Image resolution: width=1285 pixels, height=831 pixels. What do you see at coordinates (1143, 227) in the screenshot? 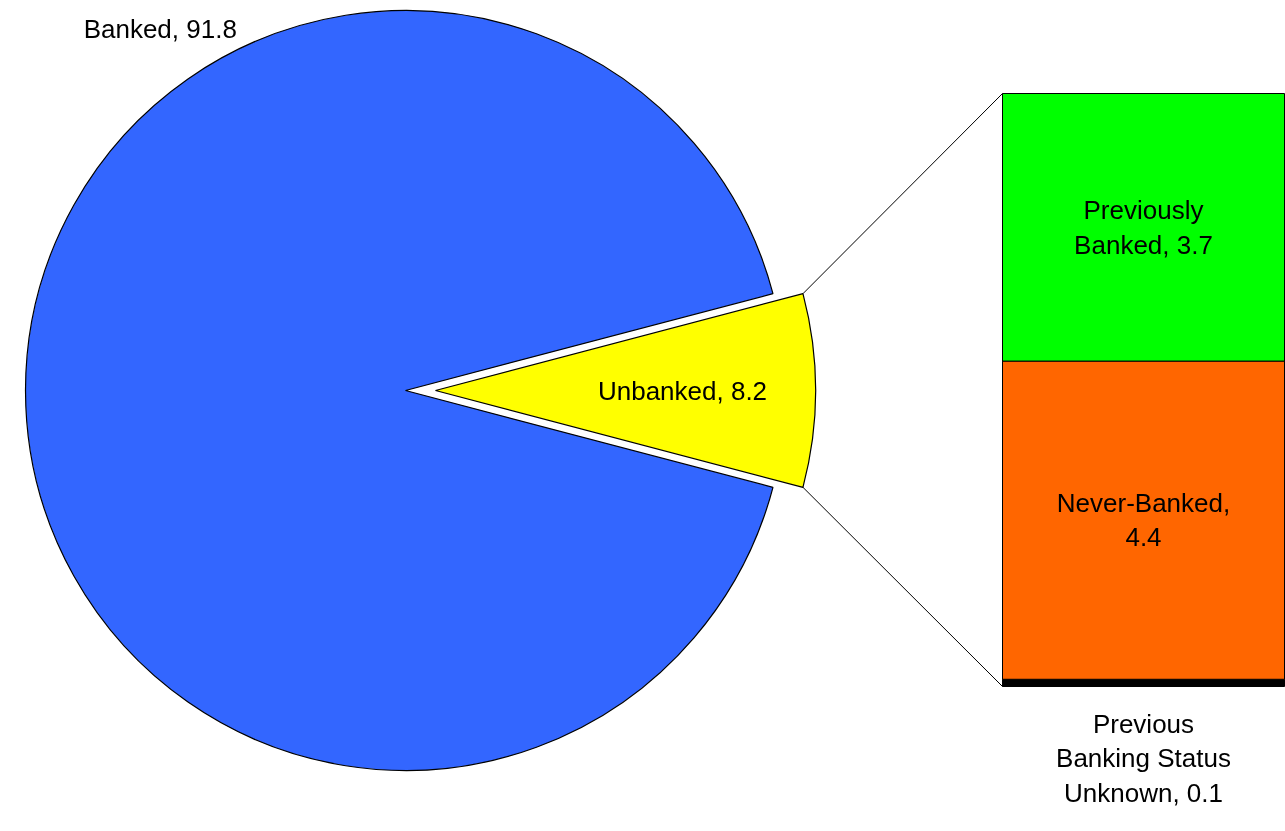
I see `data-label: Previously Banked, 3.7` at bounding box center [1143, 227].